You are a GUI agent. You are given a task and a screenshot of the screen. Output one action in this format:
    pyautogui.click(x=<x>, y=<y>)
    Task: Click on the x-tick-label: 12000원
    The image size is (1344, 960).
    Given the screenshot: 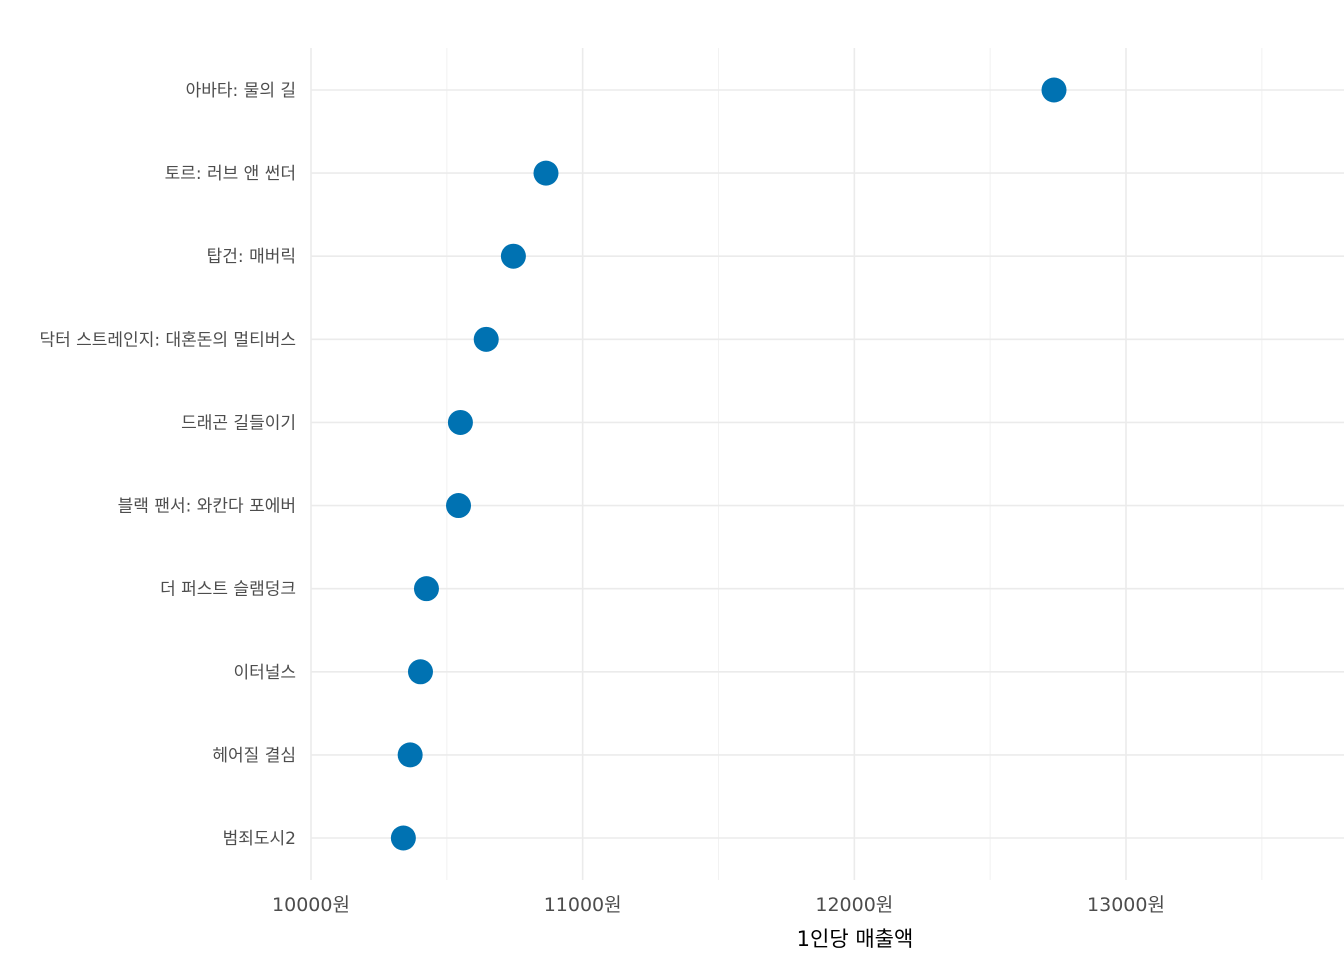 What is the action you would take?
    pyautogui.click(x=854, y=905)
    